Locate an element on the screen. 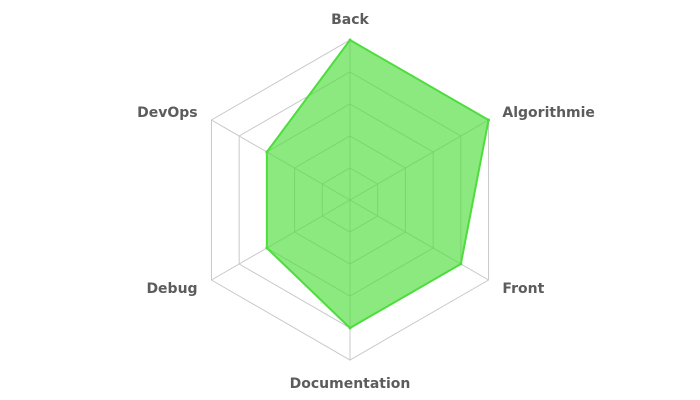  data-point-algorithmie is located at coordinates (489, 120).